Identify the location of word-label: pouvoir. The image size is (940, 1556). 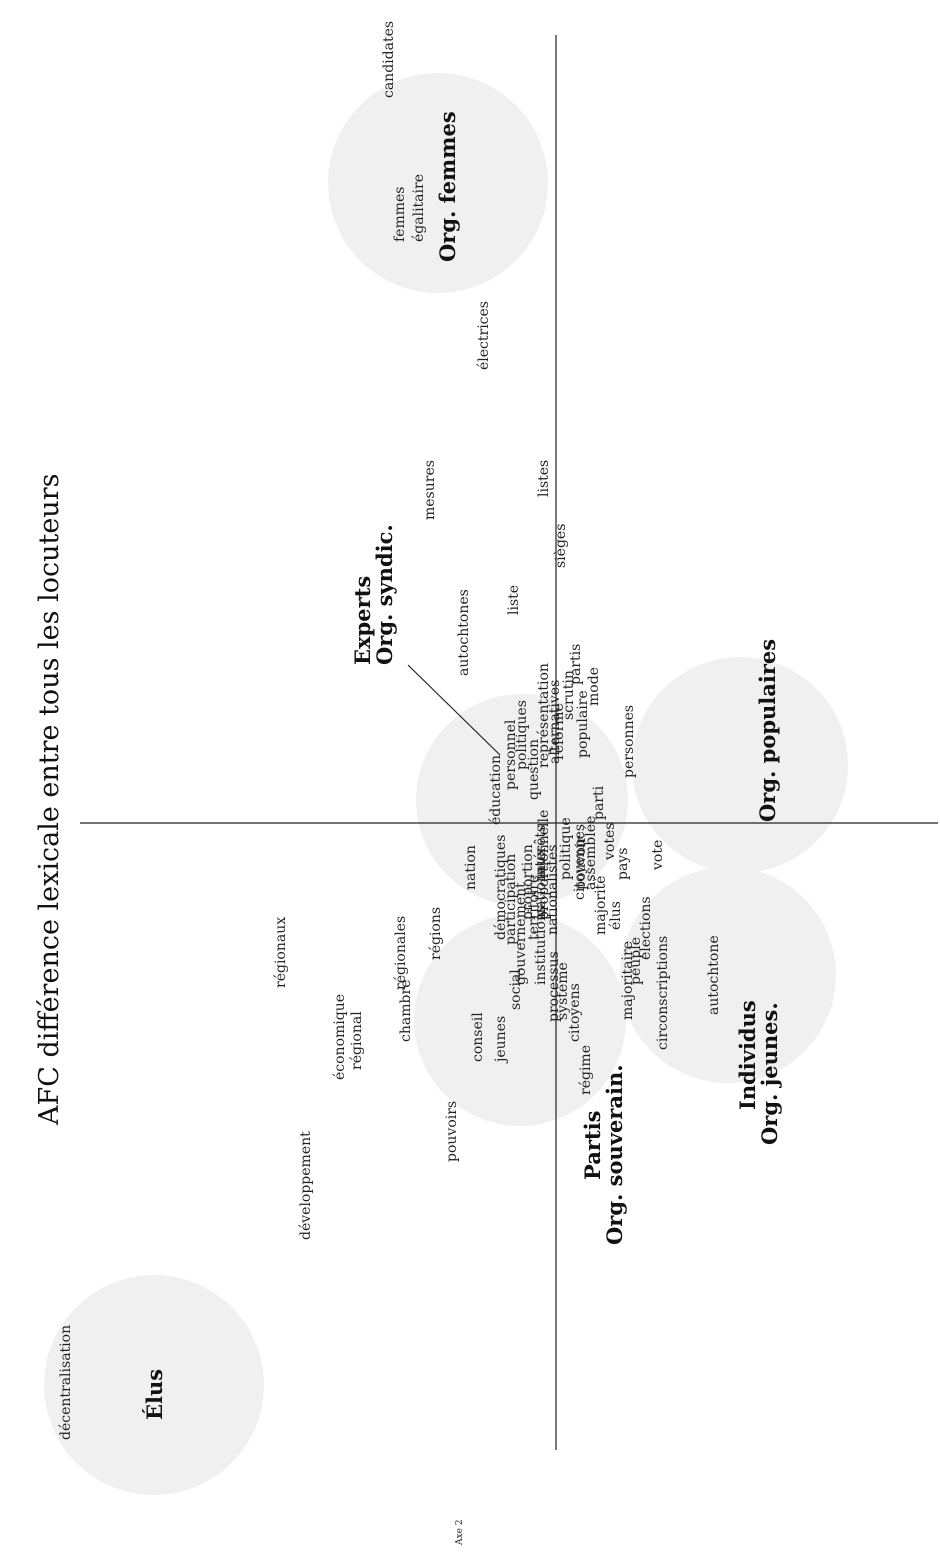
(581, 863).